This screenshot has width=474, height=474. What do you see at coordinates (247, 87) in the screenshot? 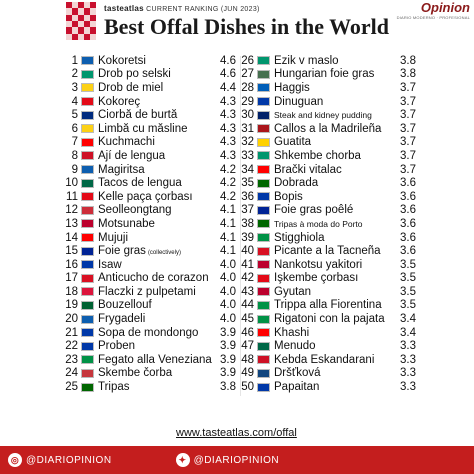
I see `rank-number: 28` at bounding box center [247, 87].